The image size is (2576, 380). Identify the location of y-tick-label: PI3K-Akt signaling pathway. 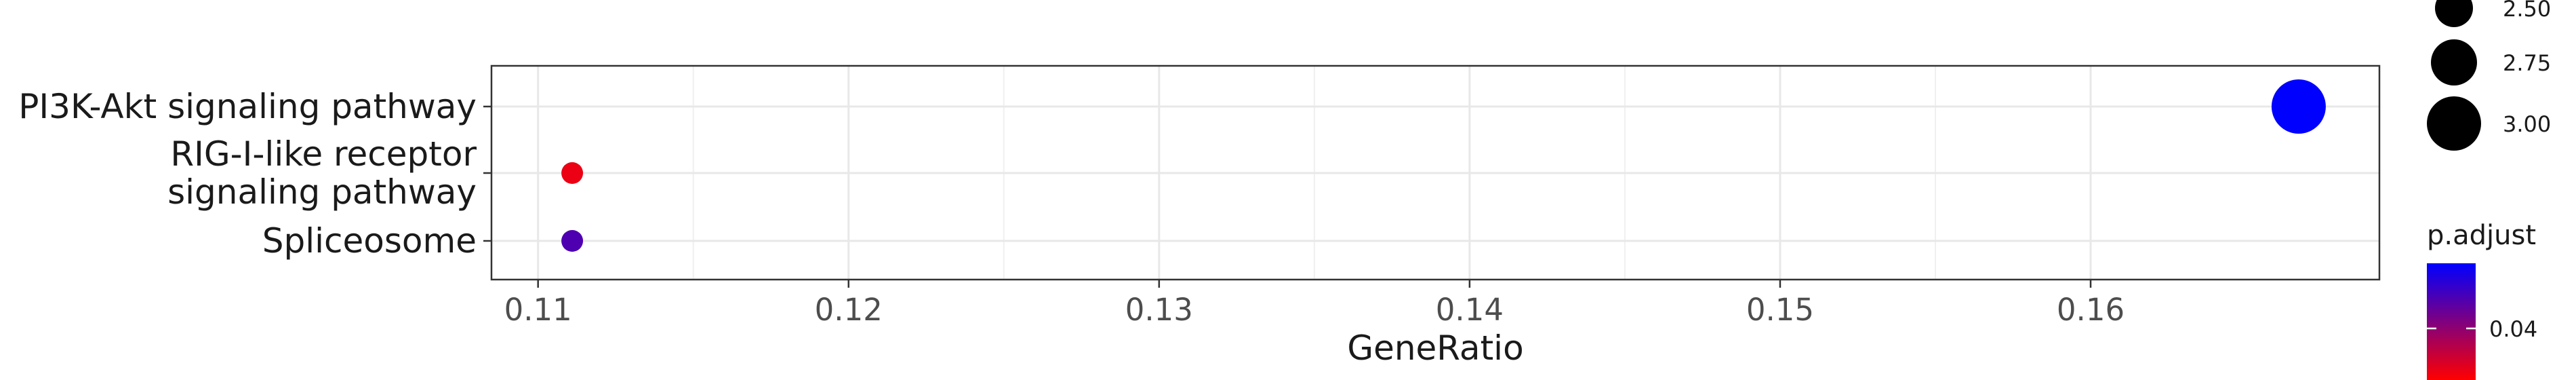
(247, 106).